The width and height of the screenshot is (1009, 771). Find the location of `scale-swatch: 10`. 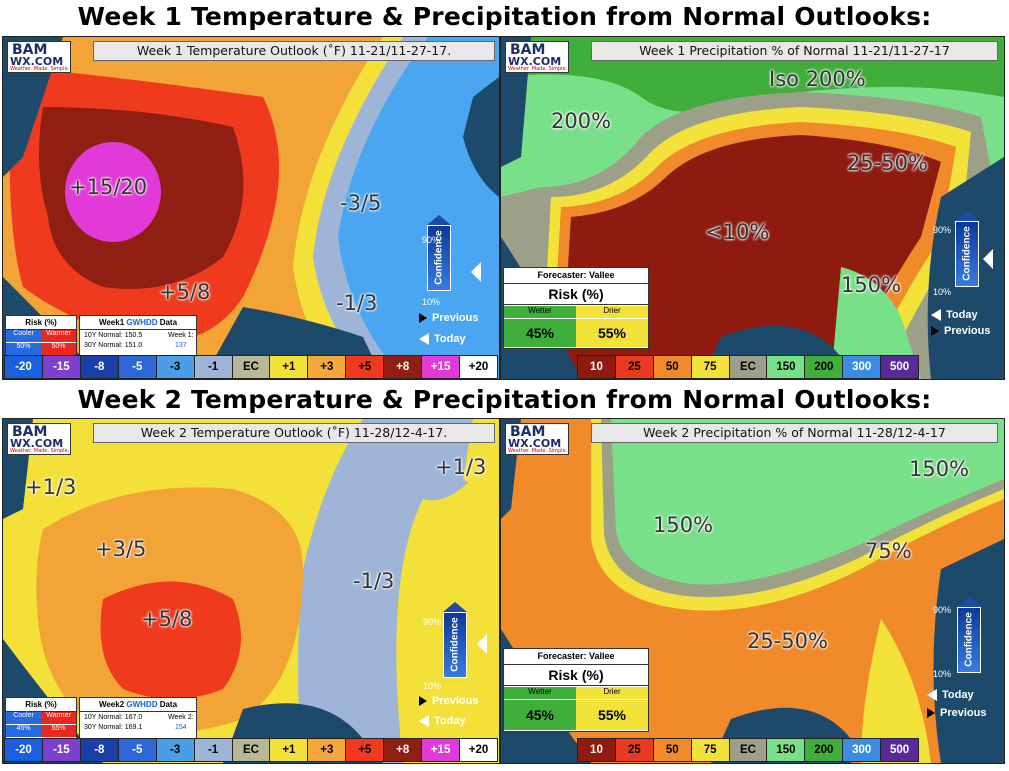

scale-swatch: 10 is located at coordinates (597, 367).